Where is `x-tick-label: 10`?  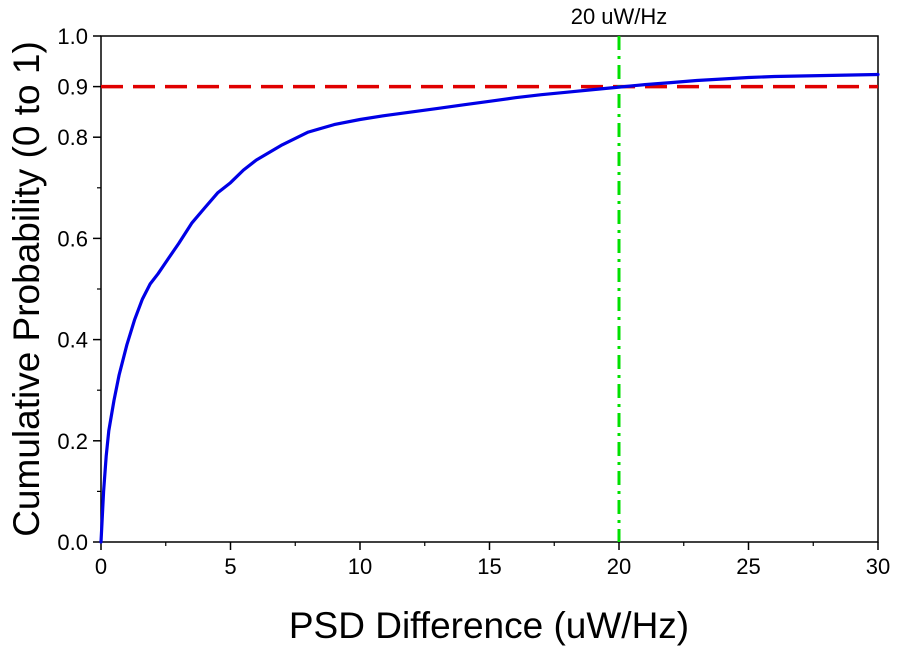
x-tick-label: 10 is located at coordinates (360, 566).